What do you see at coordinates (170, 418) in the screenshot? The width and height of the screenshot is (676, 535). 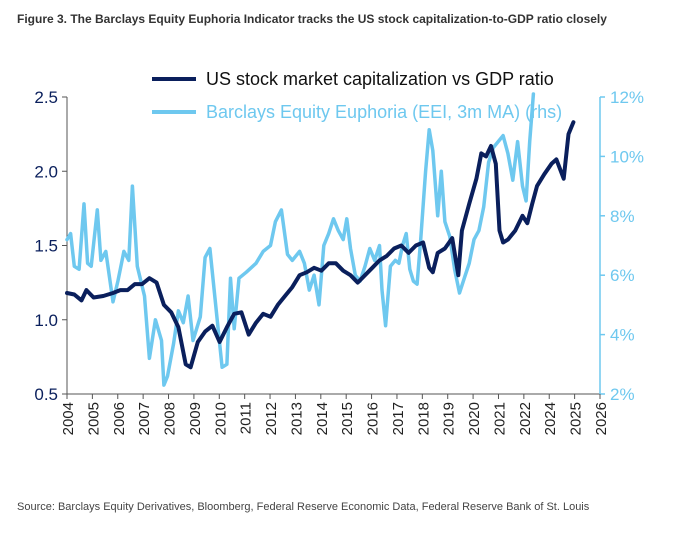 I see `x-tick-label: 2008` at bounding box center [170, 418].